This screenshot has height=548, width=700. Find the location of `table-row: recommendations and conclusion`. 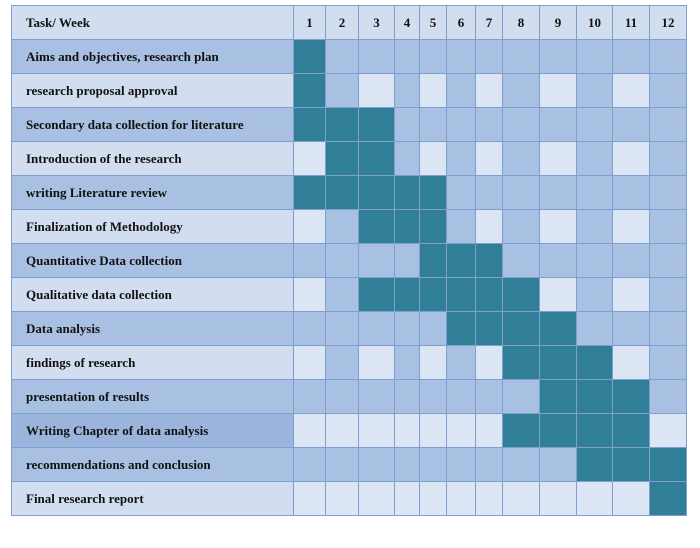

table-row: recommendations and conclusion is located at coordinates (349, 464).